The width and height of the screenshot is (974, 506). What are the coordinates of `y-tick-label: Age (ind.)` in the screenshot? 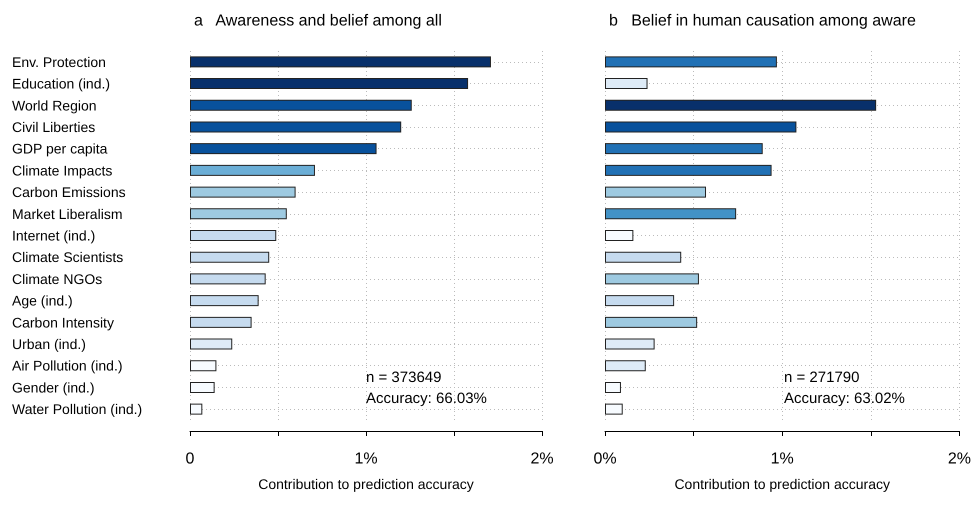 It's located at (42, 300).